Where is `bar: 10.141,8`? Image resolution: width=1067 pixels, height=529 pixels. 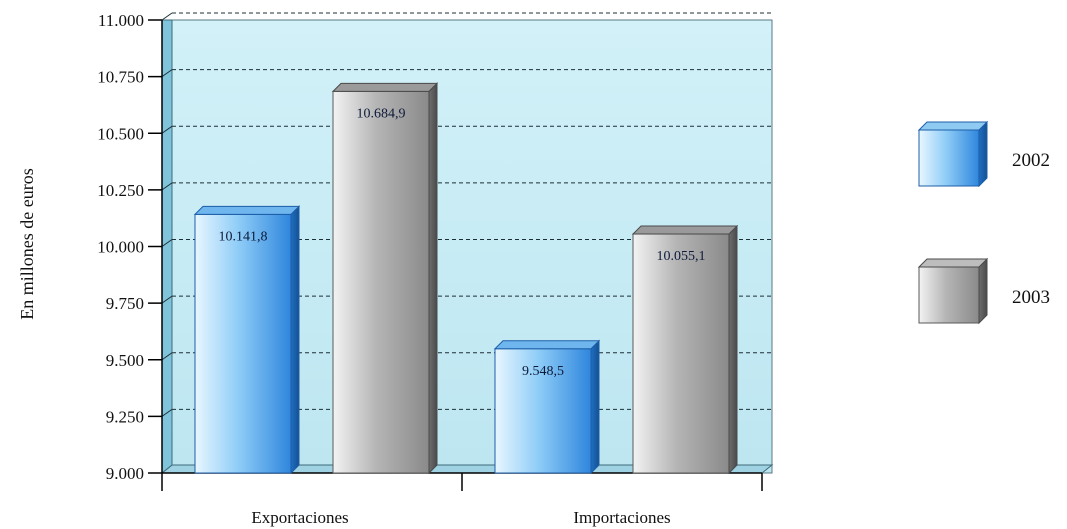
bar: 10.141,8 is located at coordinates (247, 340).